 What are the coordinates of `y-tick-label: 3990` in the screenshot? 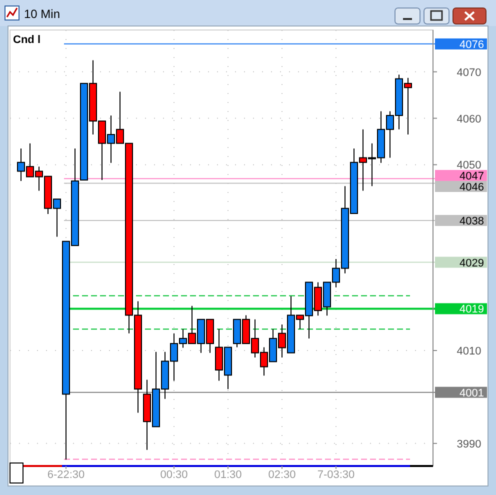 It's located at (469, 444).